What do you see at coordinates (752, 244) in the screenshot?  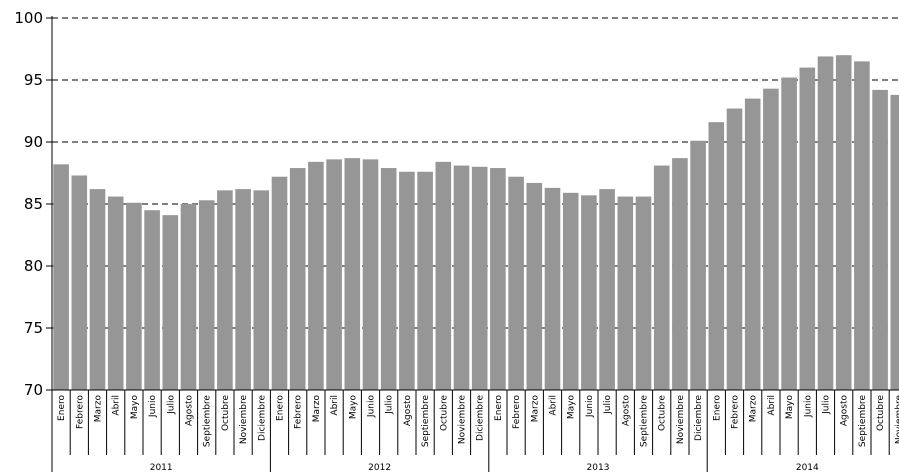 I see `bar-2014-marzo` at bounding box center [752, 244].